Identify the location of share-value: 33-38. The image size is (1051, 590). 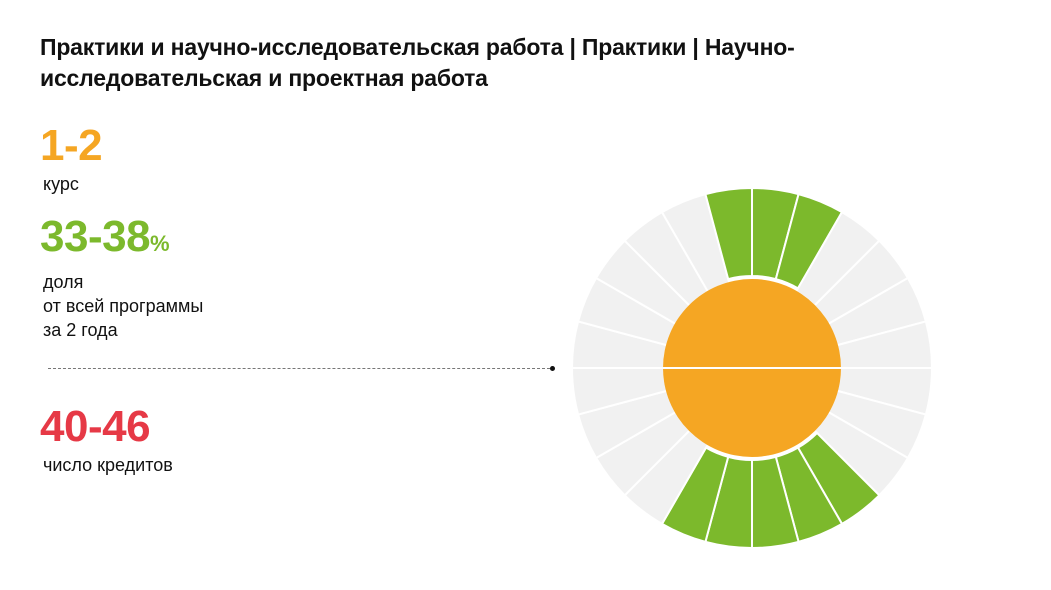
(95, 236).